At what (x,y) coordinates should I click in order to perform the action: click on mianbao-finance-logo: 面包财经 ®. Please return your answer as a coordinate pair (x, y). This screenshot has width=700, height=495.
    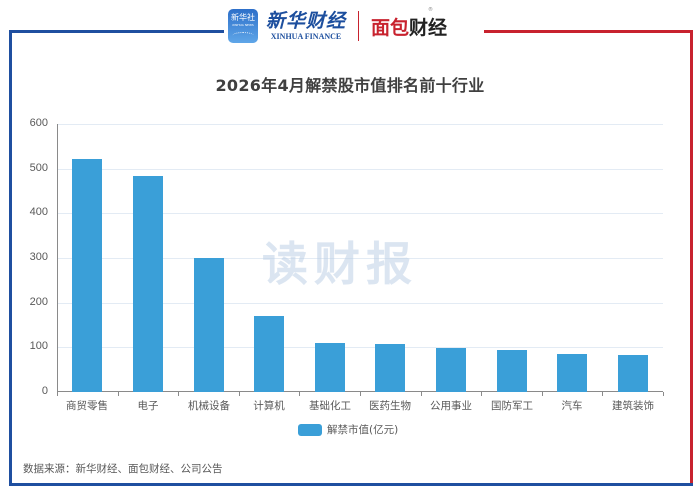
    Looking at the image, I should click on (409, 23).